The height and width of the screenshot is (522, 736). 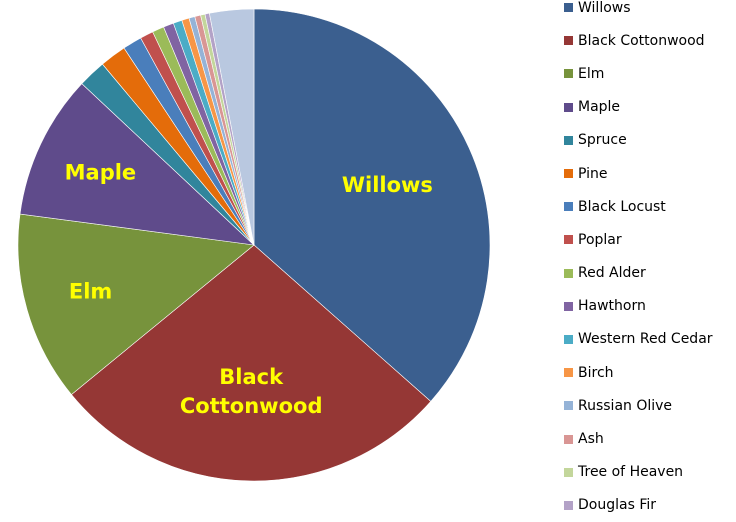 What do you see at coordinates (638, 73) in the screenshot?
I see `legend-item-elm: Elm` at bounding box center [638, 73].